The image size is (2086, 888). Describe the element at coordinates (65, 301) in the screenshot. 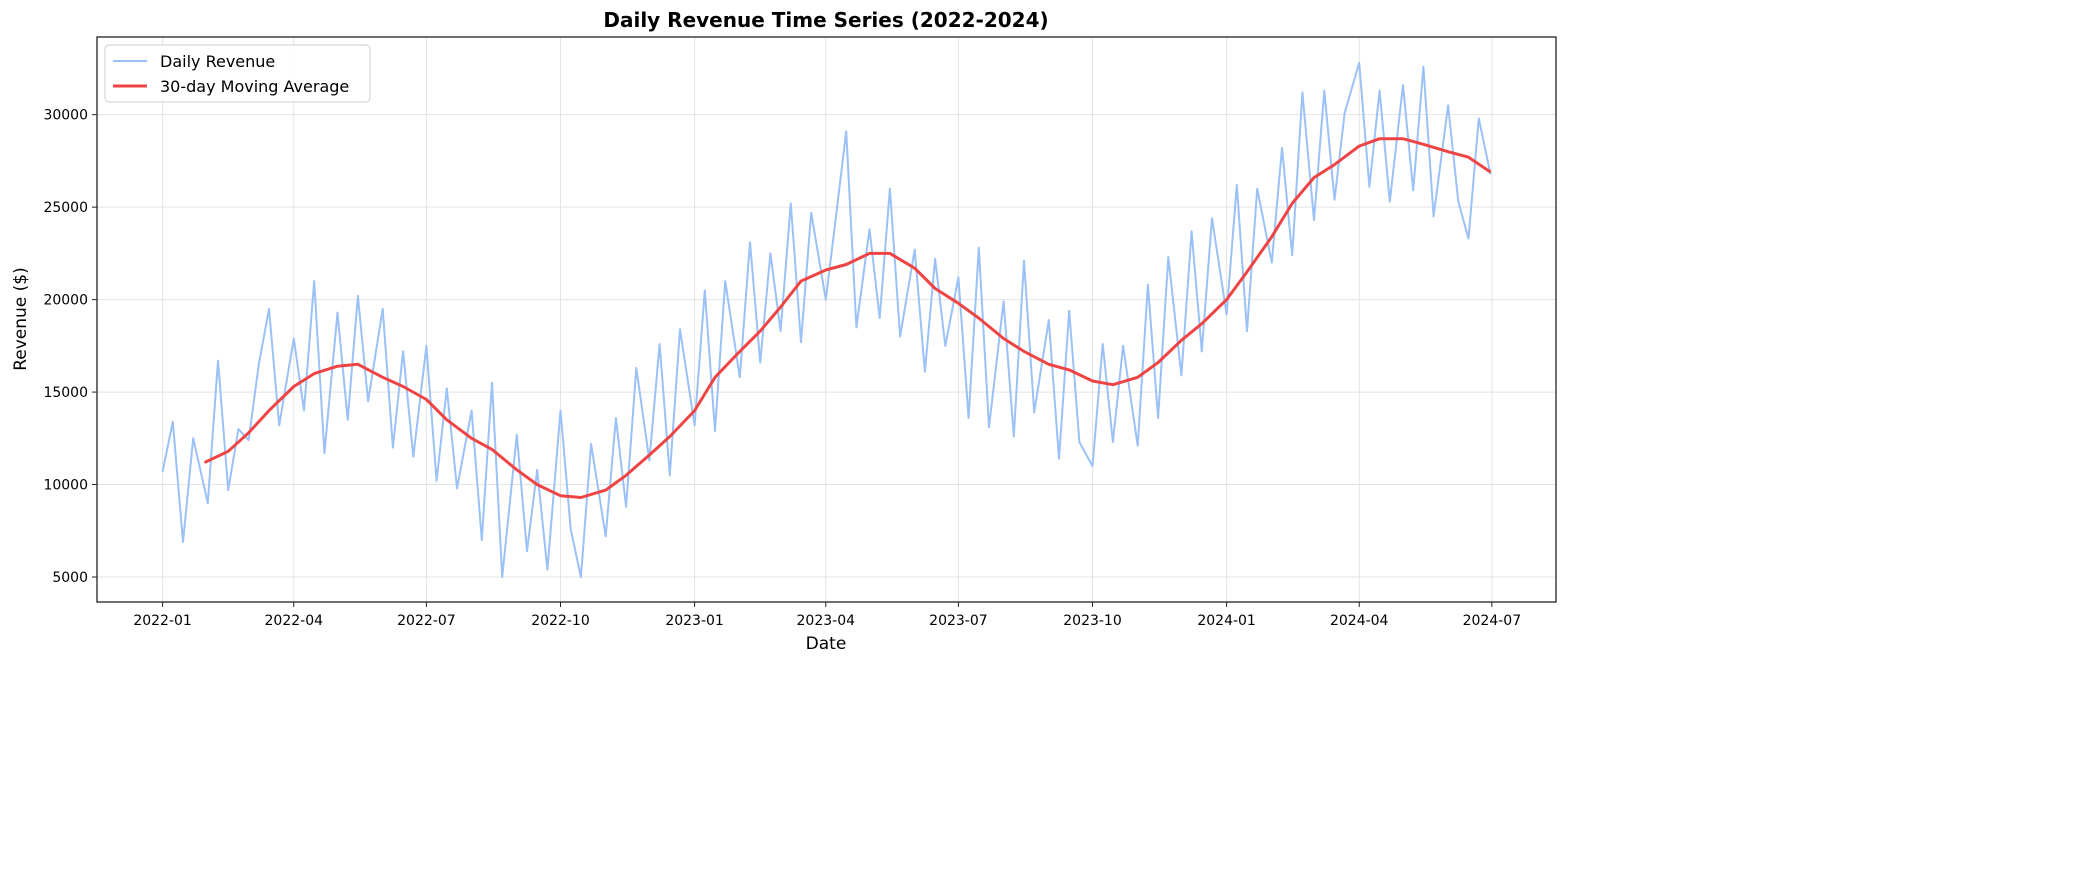

I see `y-tick-label: 20000` at that location.